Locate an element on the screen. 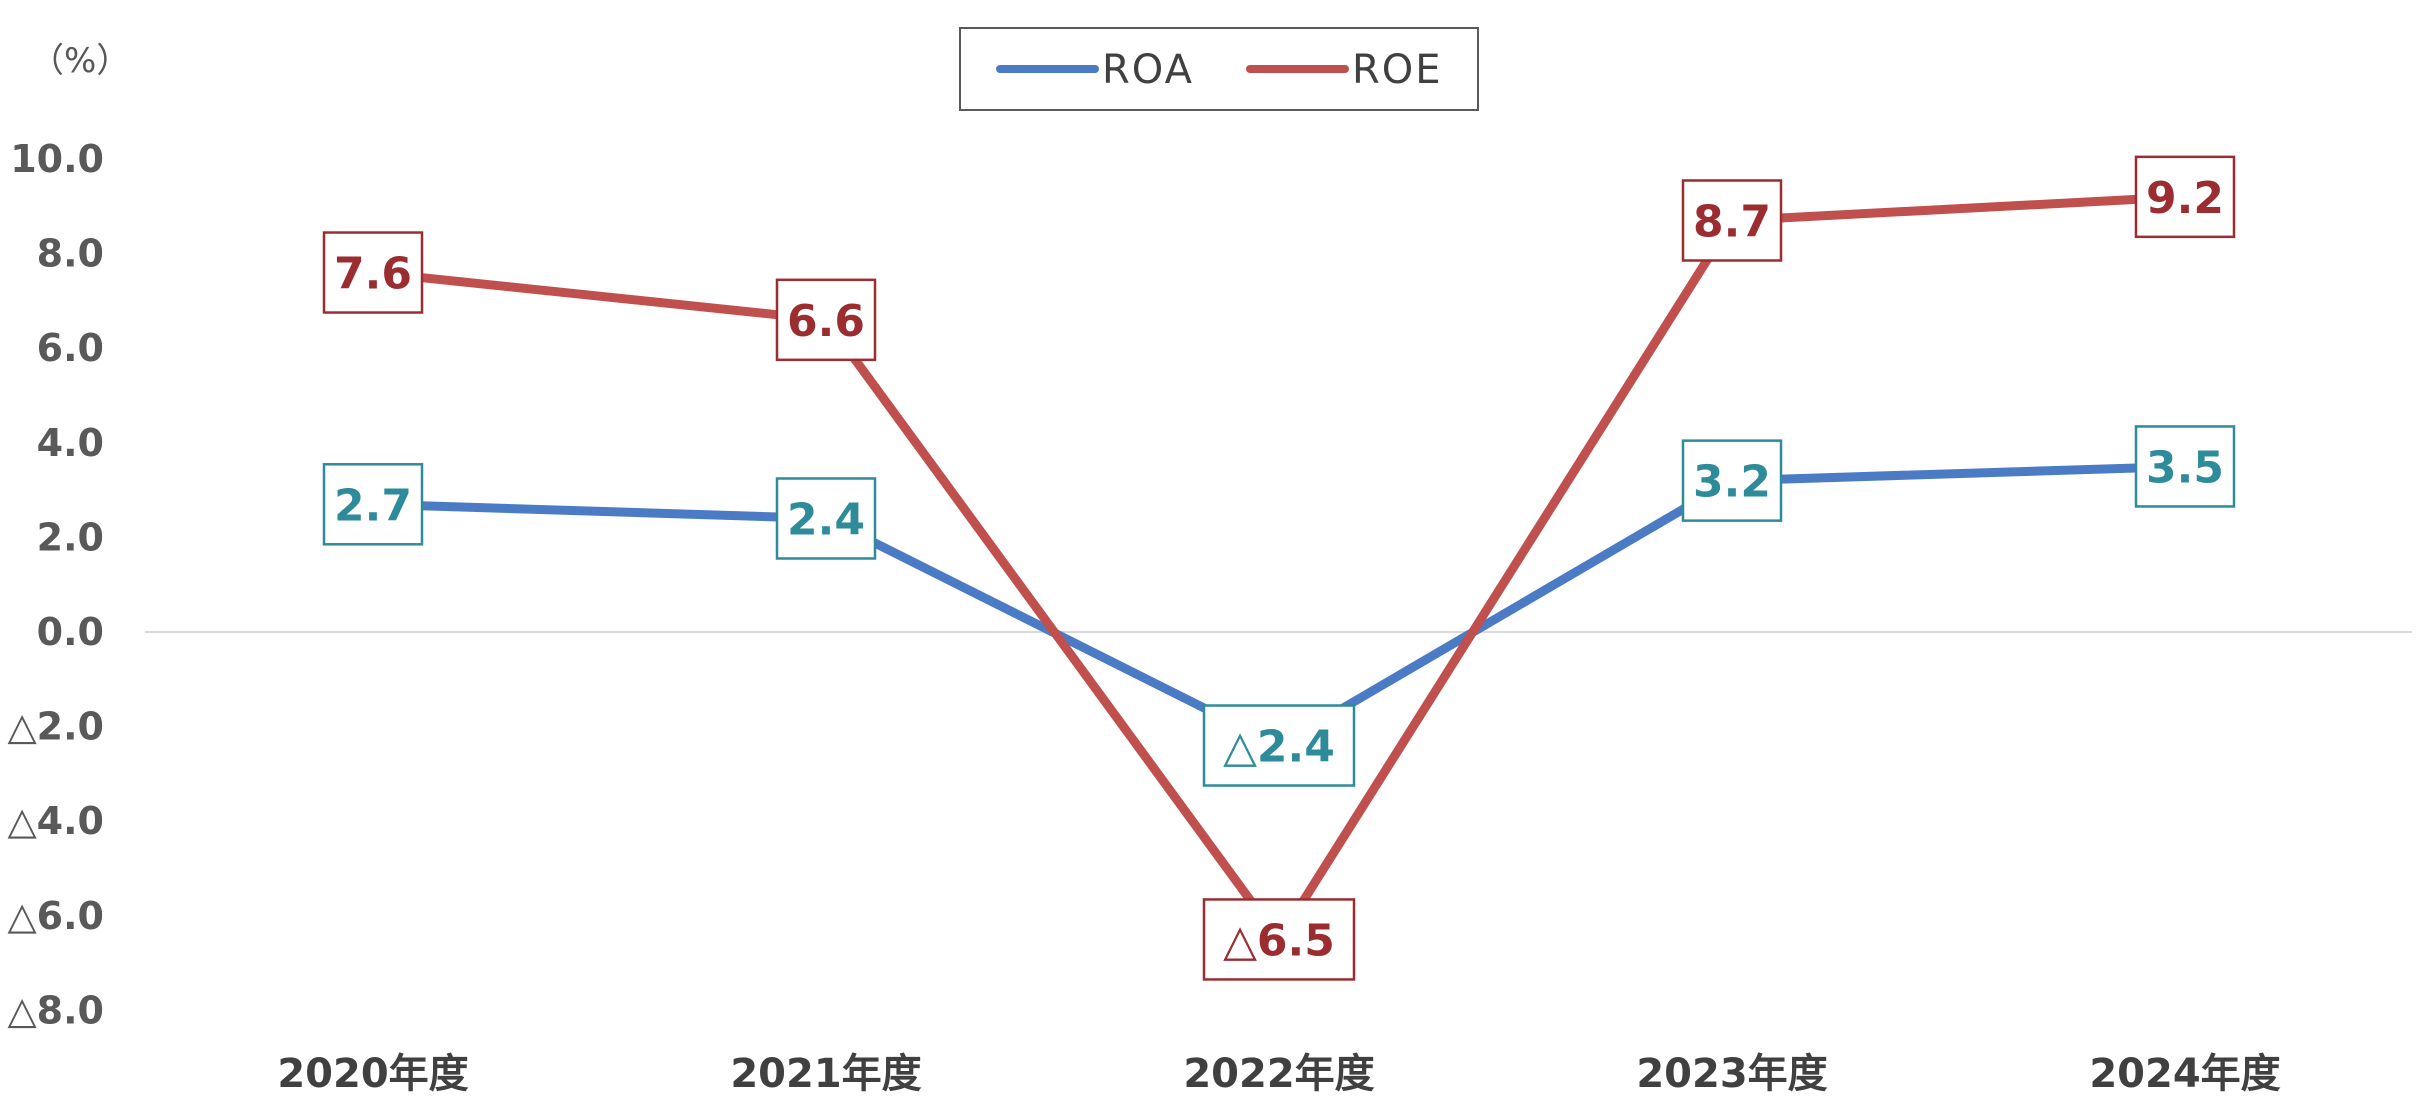  y-tick-label: △2.0 is located at coordinates (55, 727).